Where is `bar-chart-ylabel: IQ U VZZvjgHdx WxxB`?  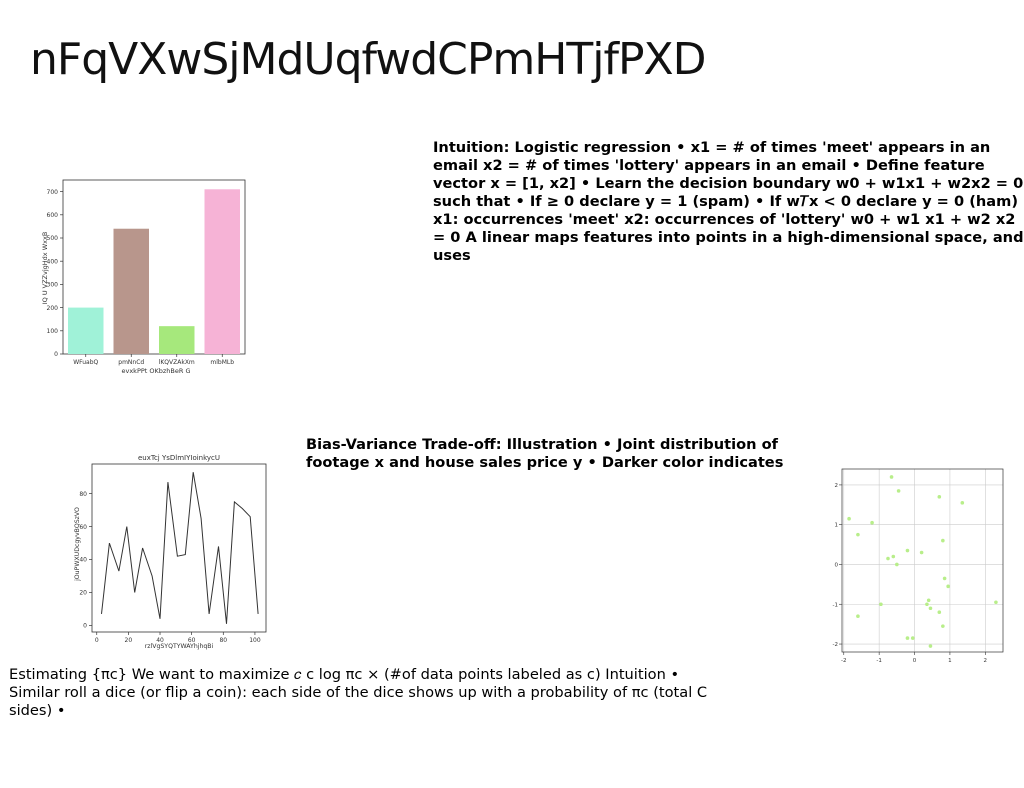 bar-chart-ylabel: IQ U VZZvjgHdx WxxB is located at coordinates (45, 268).